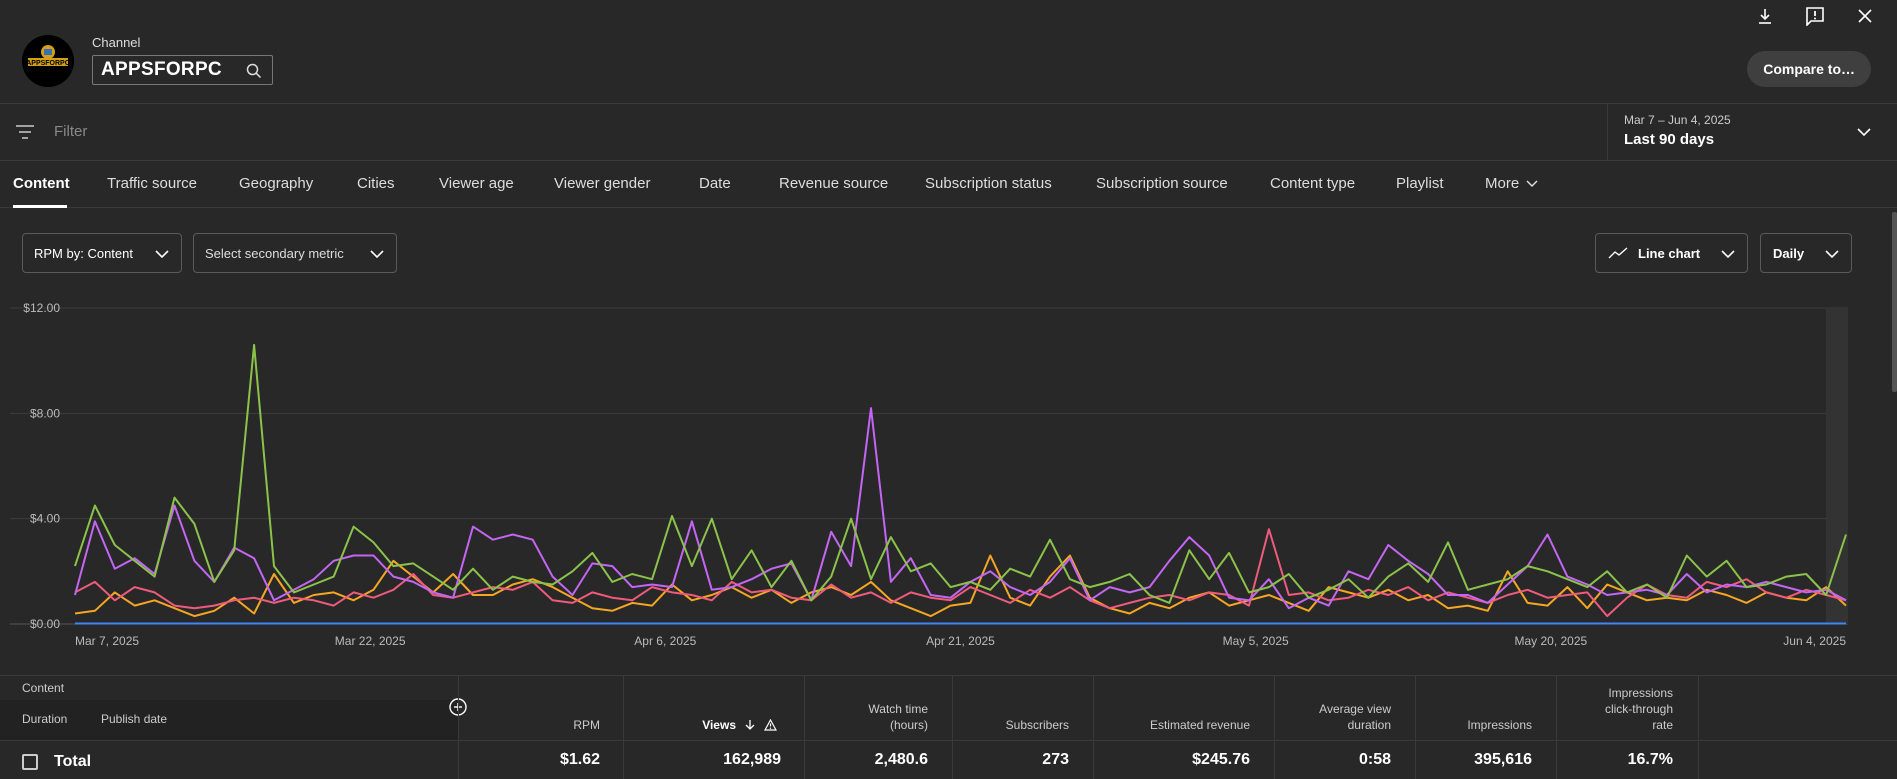 The width and height of the screenshot is (1897, 779). I want to click on search-icon, so click(254, 73).